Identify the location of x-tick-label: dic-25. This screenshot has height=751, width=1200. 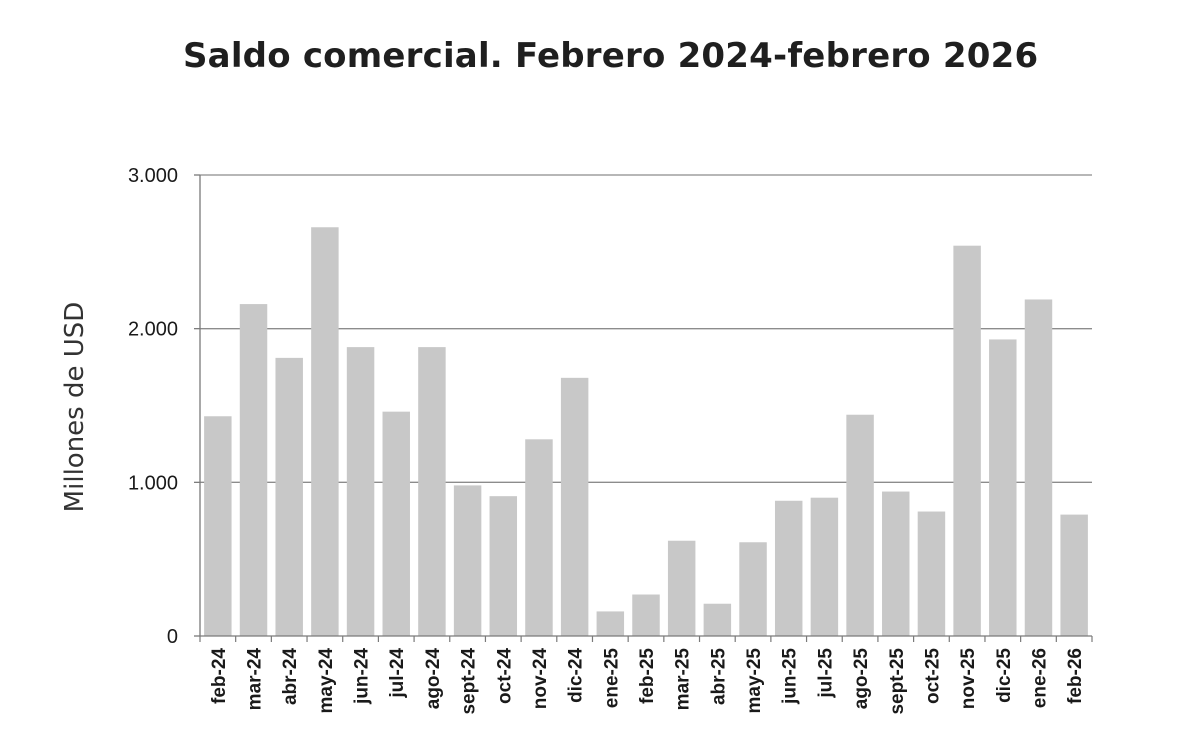
(1004, 675).